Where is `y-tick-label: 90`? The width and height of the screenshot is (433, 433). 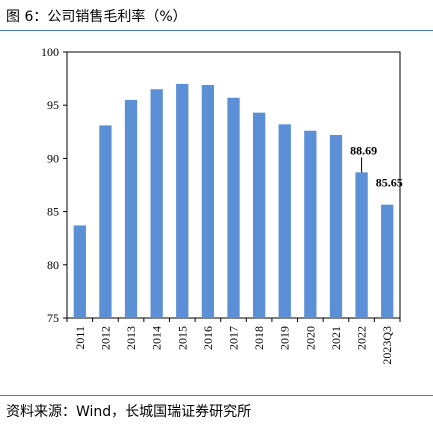
y-tick-label: 90 is located at coordinates (53, 158).